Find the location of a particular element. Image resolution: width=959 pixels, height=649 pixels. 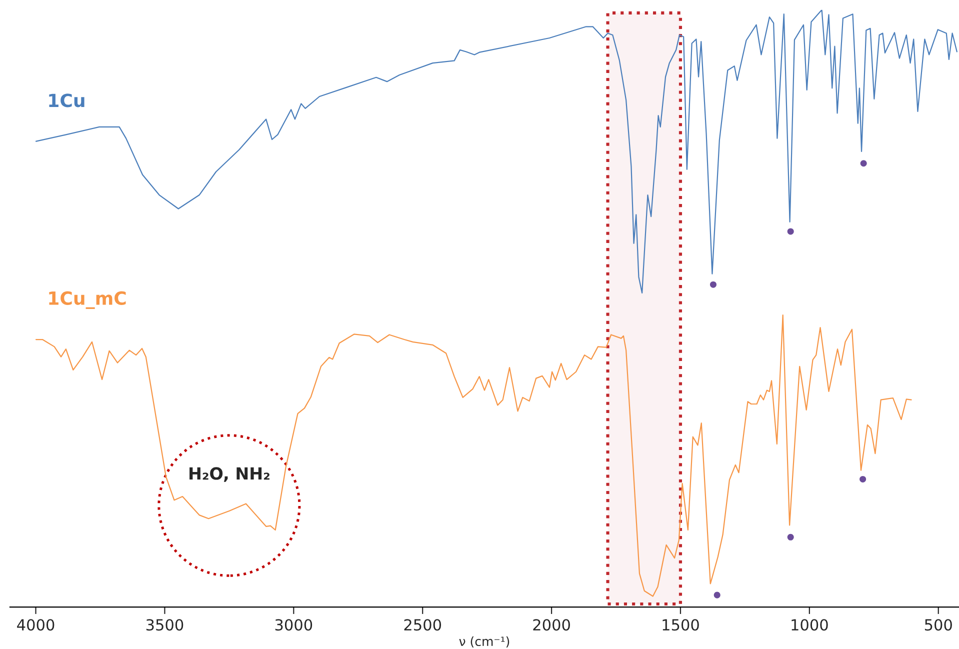

x-axis-title: ν (cm⁻¹) is located at coordinates (484, 642).